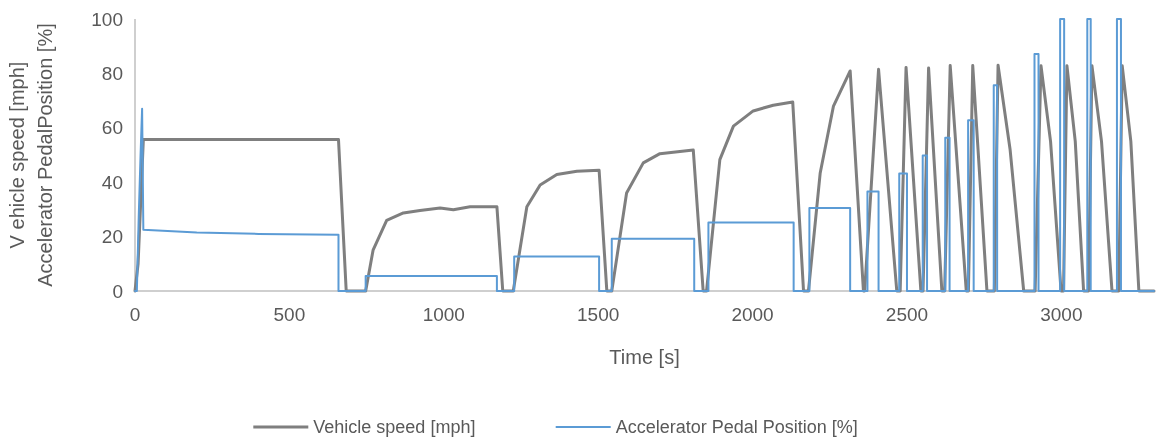 The image size is (1157, 445). I want to click on x-tick-label: 2000, so click(752, 314).